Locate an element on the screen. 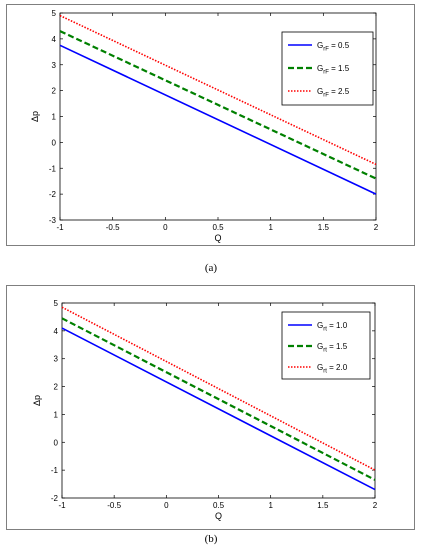 The height and width of the screenshot is (550, 422). legend: Grt = 1.0 Grt = 1.5 Grt = 2.0 is located at coordinates (326, 345).